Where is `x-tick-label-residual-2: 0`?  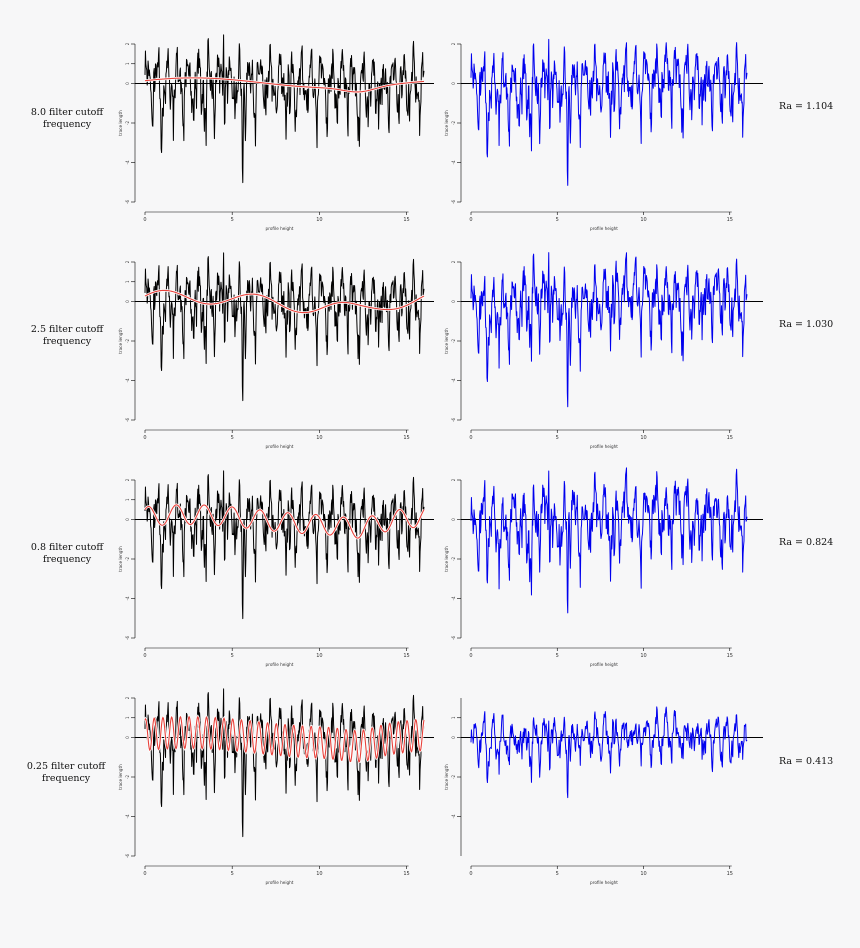 x-tick-label-residual-2: 0 is located at coordinates (470, 438).